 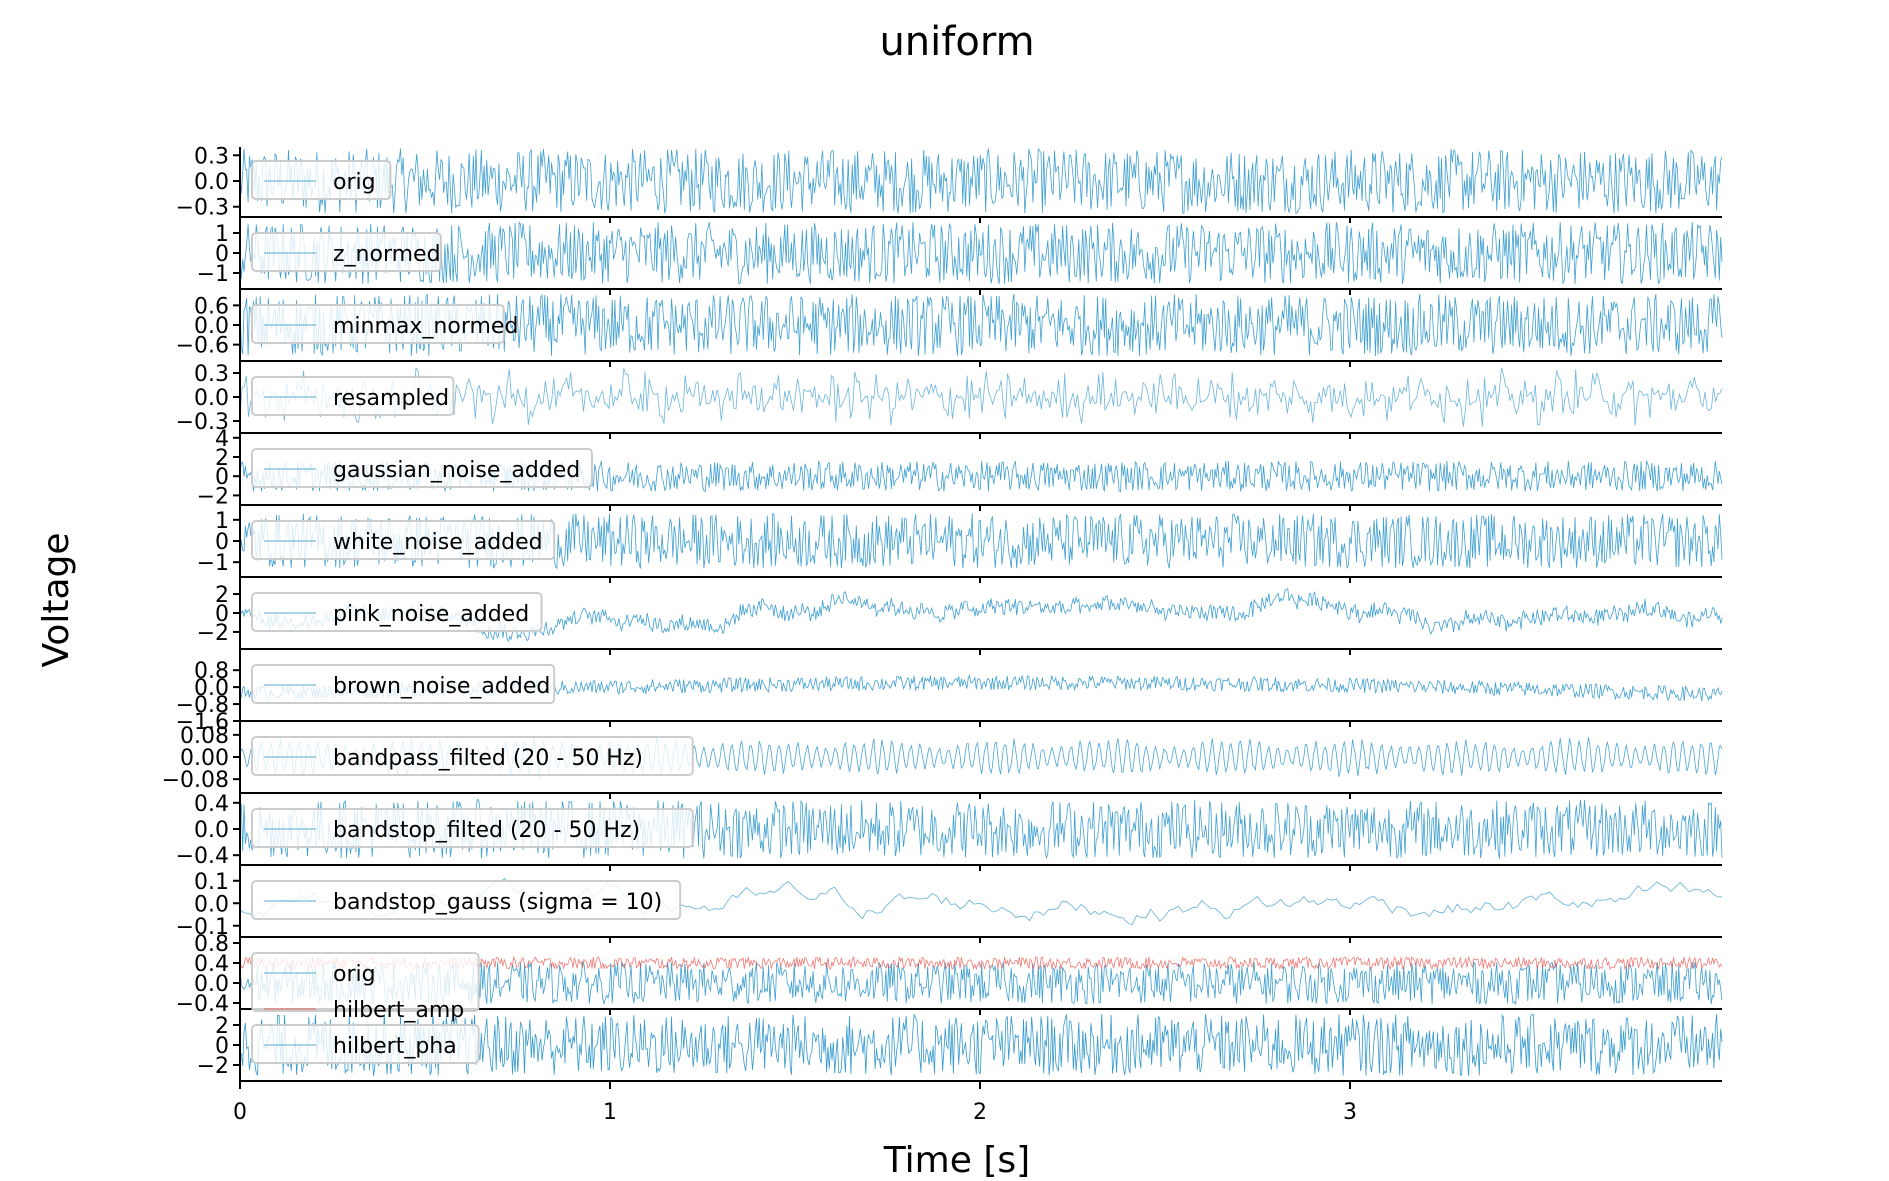 What do you see at coordinates (202, 927) in the screenshot?
I see `y-tick-label: −0.1` at bounding box center [202, 927].